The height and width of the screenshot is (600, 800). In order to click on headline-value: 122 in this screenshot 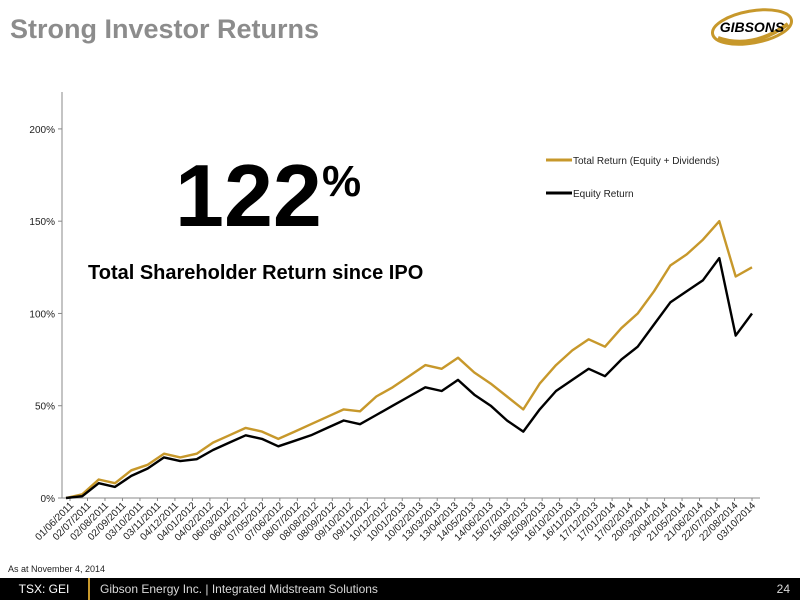, I will do `click(248, 195)`.